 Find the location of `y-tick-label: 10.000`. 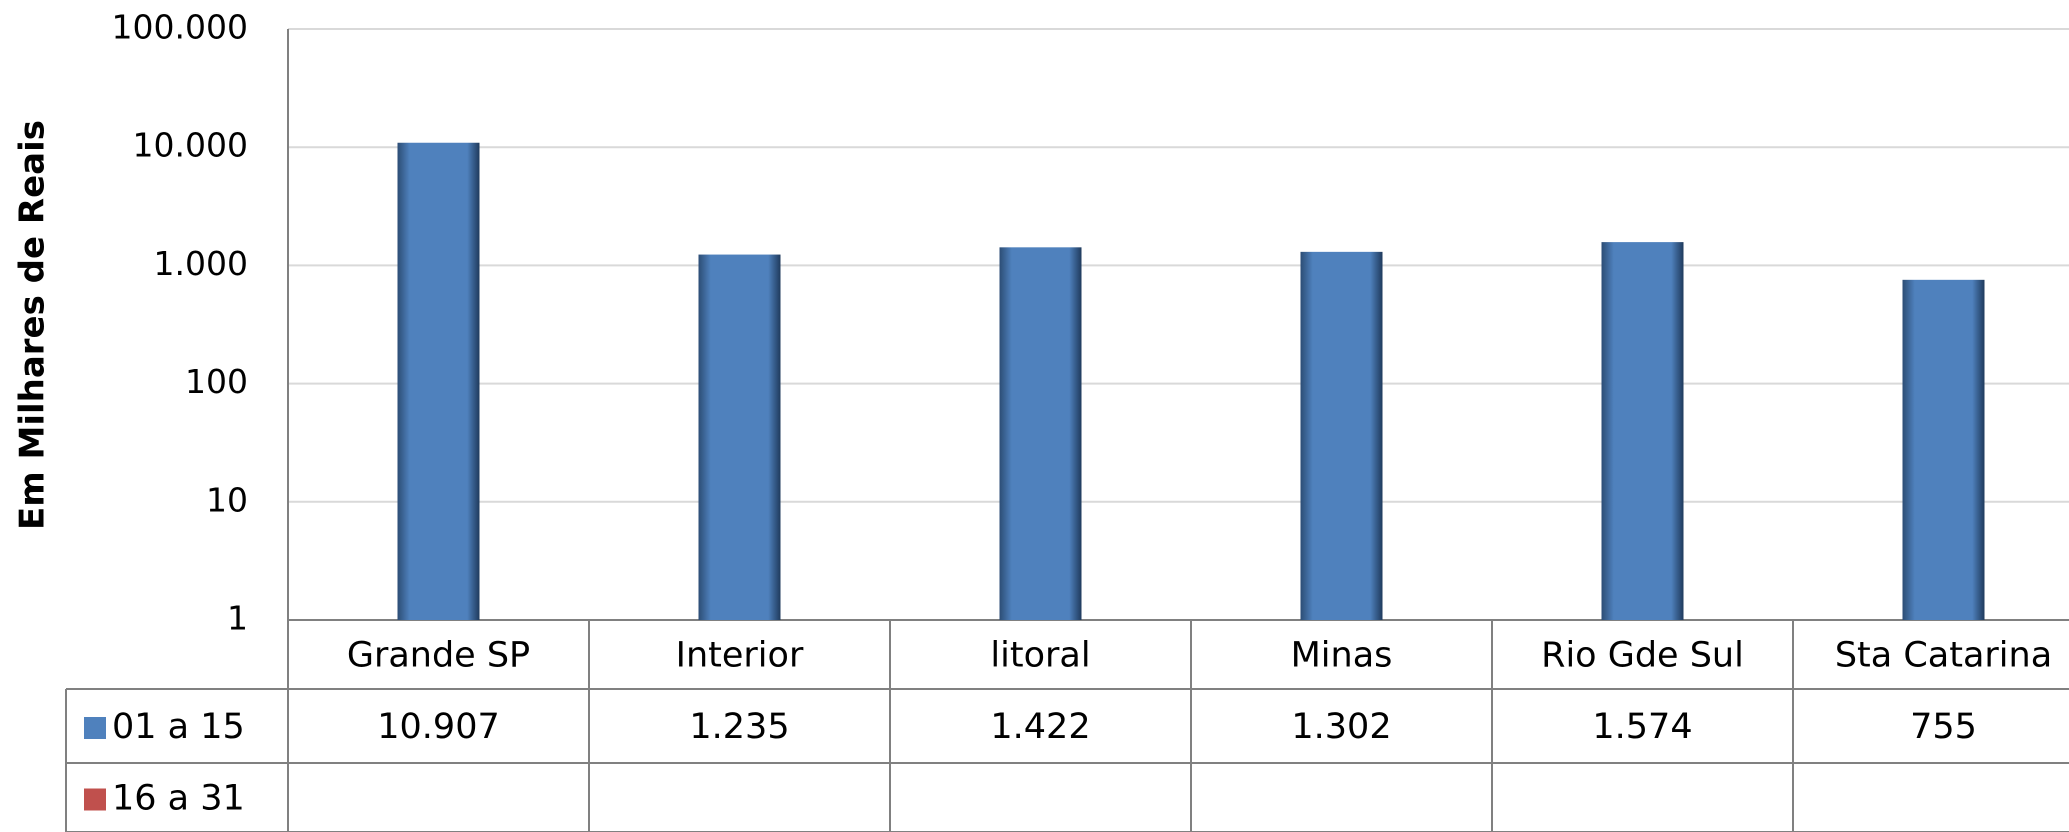

y-tick-label: 10.000 is located at coordinates (190, 145).